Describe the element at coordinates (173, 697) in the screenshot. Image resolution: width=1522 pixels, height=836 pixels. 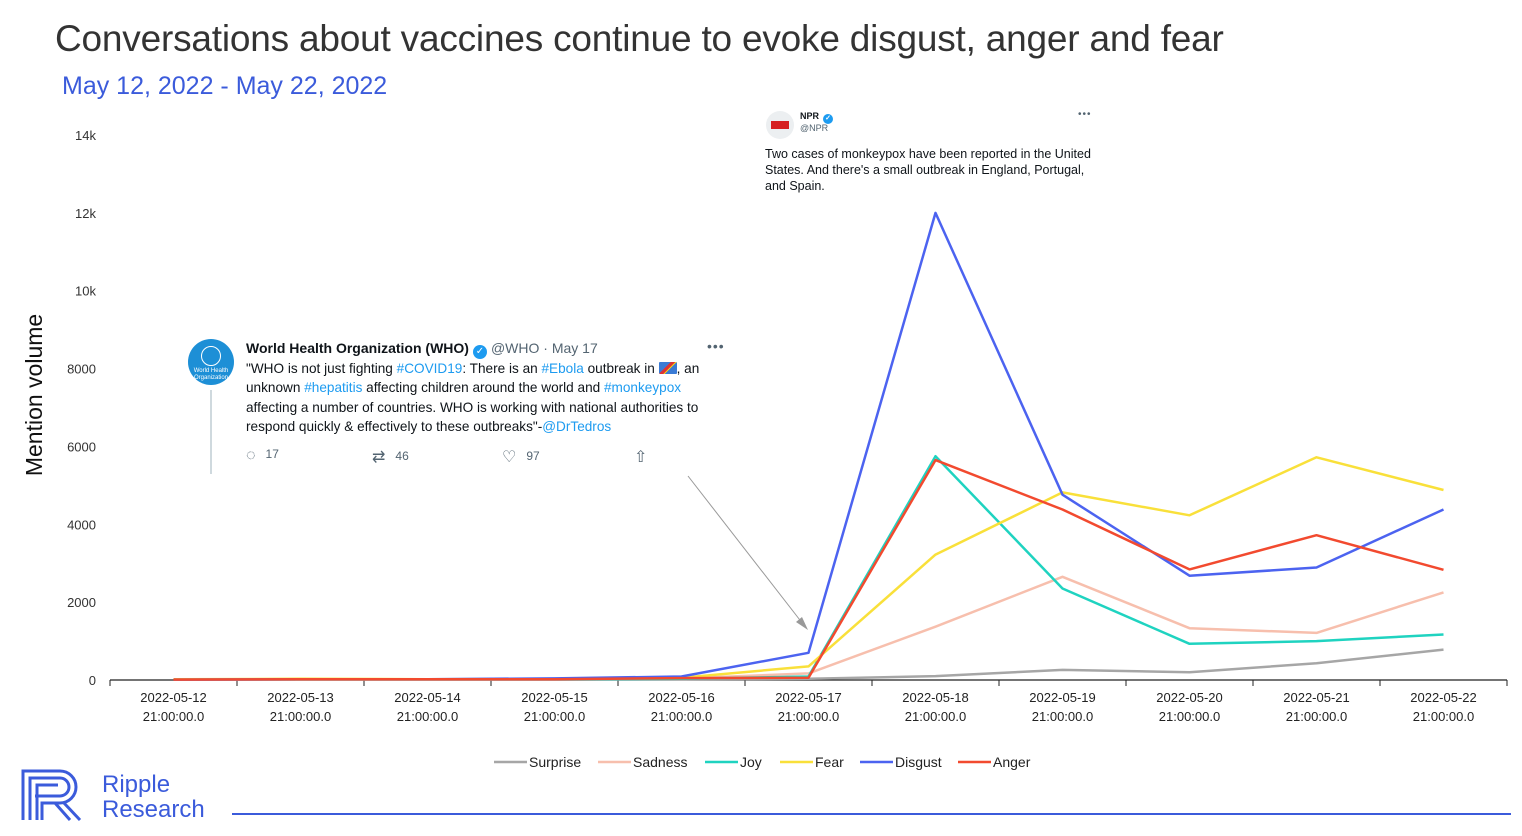
I see `x-tick-label-date: 2022-05-12` at that location.